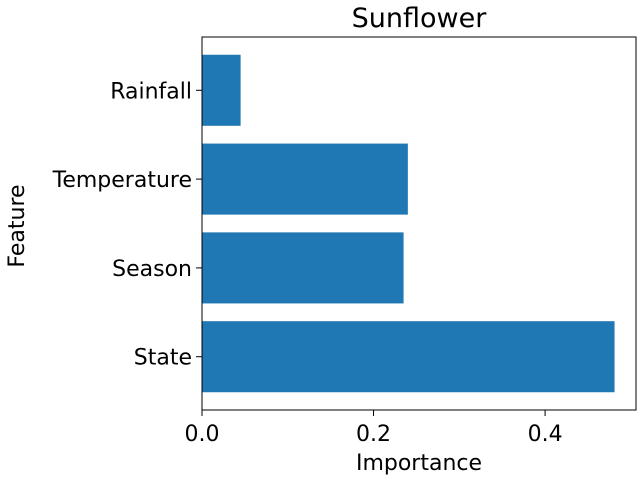 This screenshot has height=480, width=640. What do you see at coordinates (151, 91) in the screenshot?
I see `y-tick-label-rainfall: Rainfall` at bounding box center [151, 91].